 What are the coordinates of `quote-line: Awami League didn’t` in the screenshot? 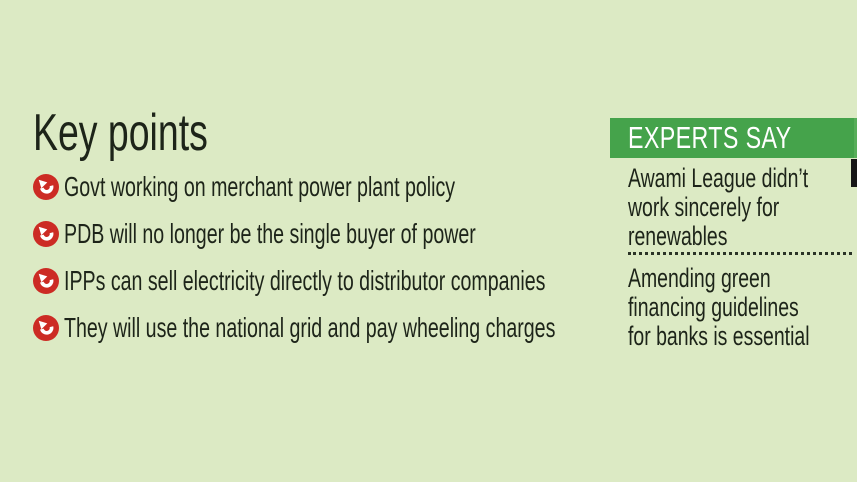 It's located at (742, 178).